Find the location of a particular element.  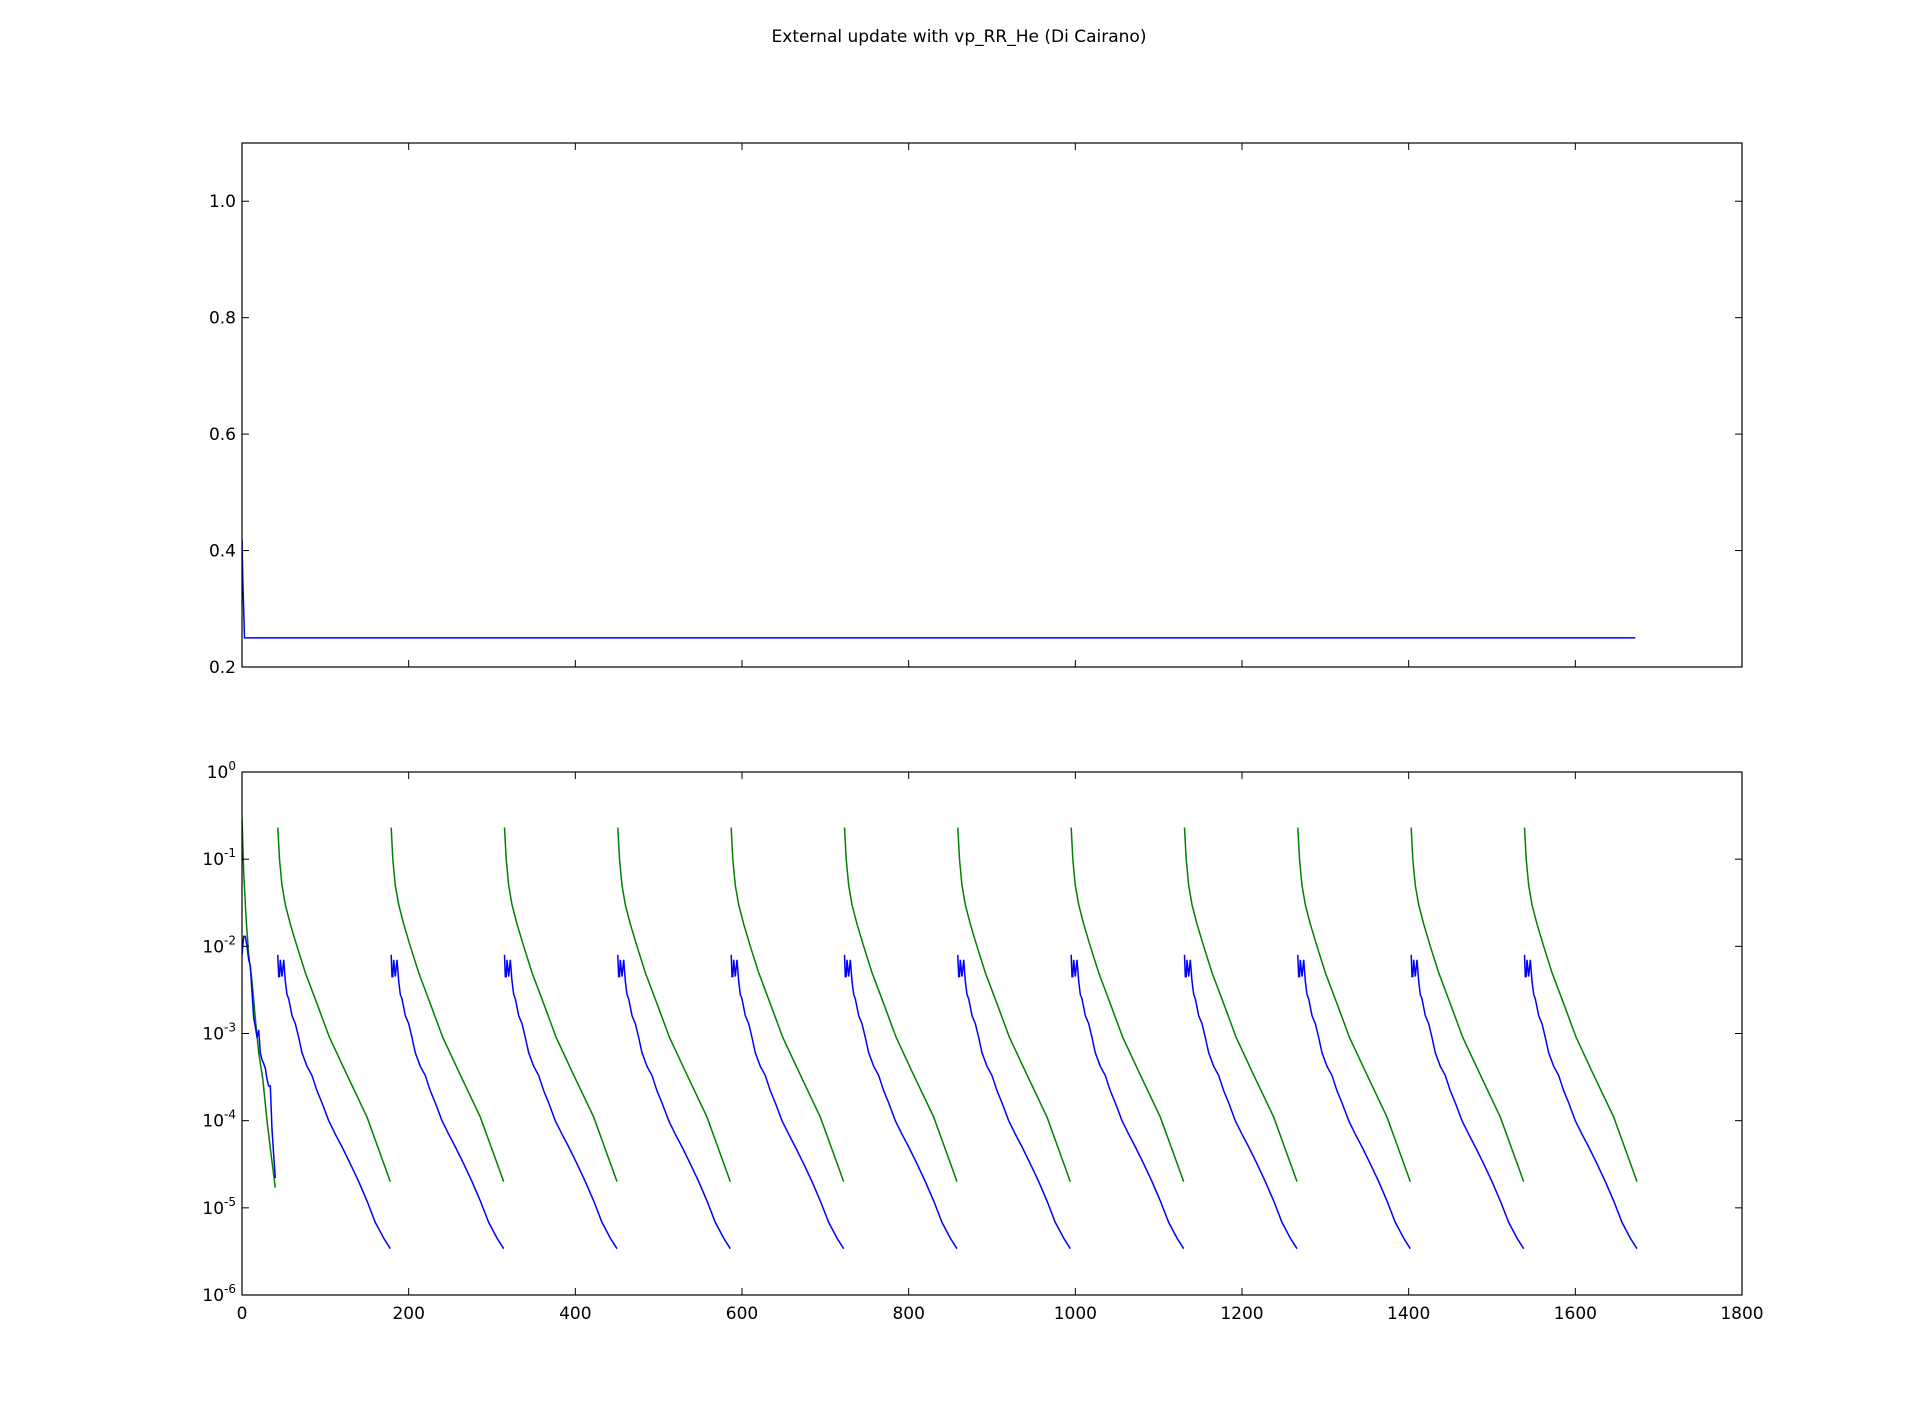

top-y-tick-label-0: 0.2 is located at coordinates (222, 668).